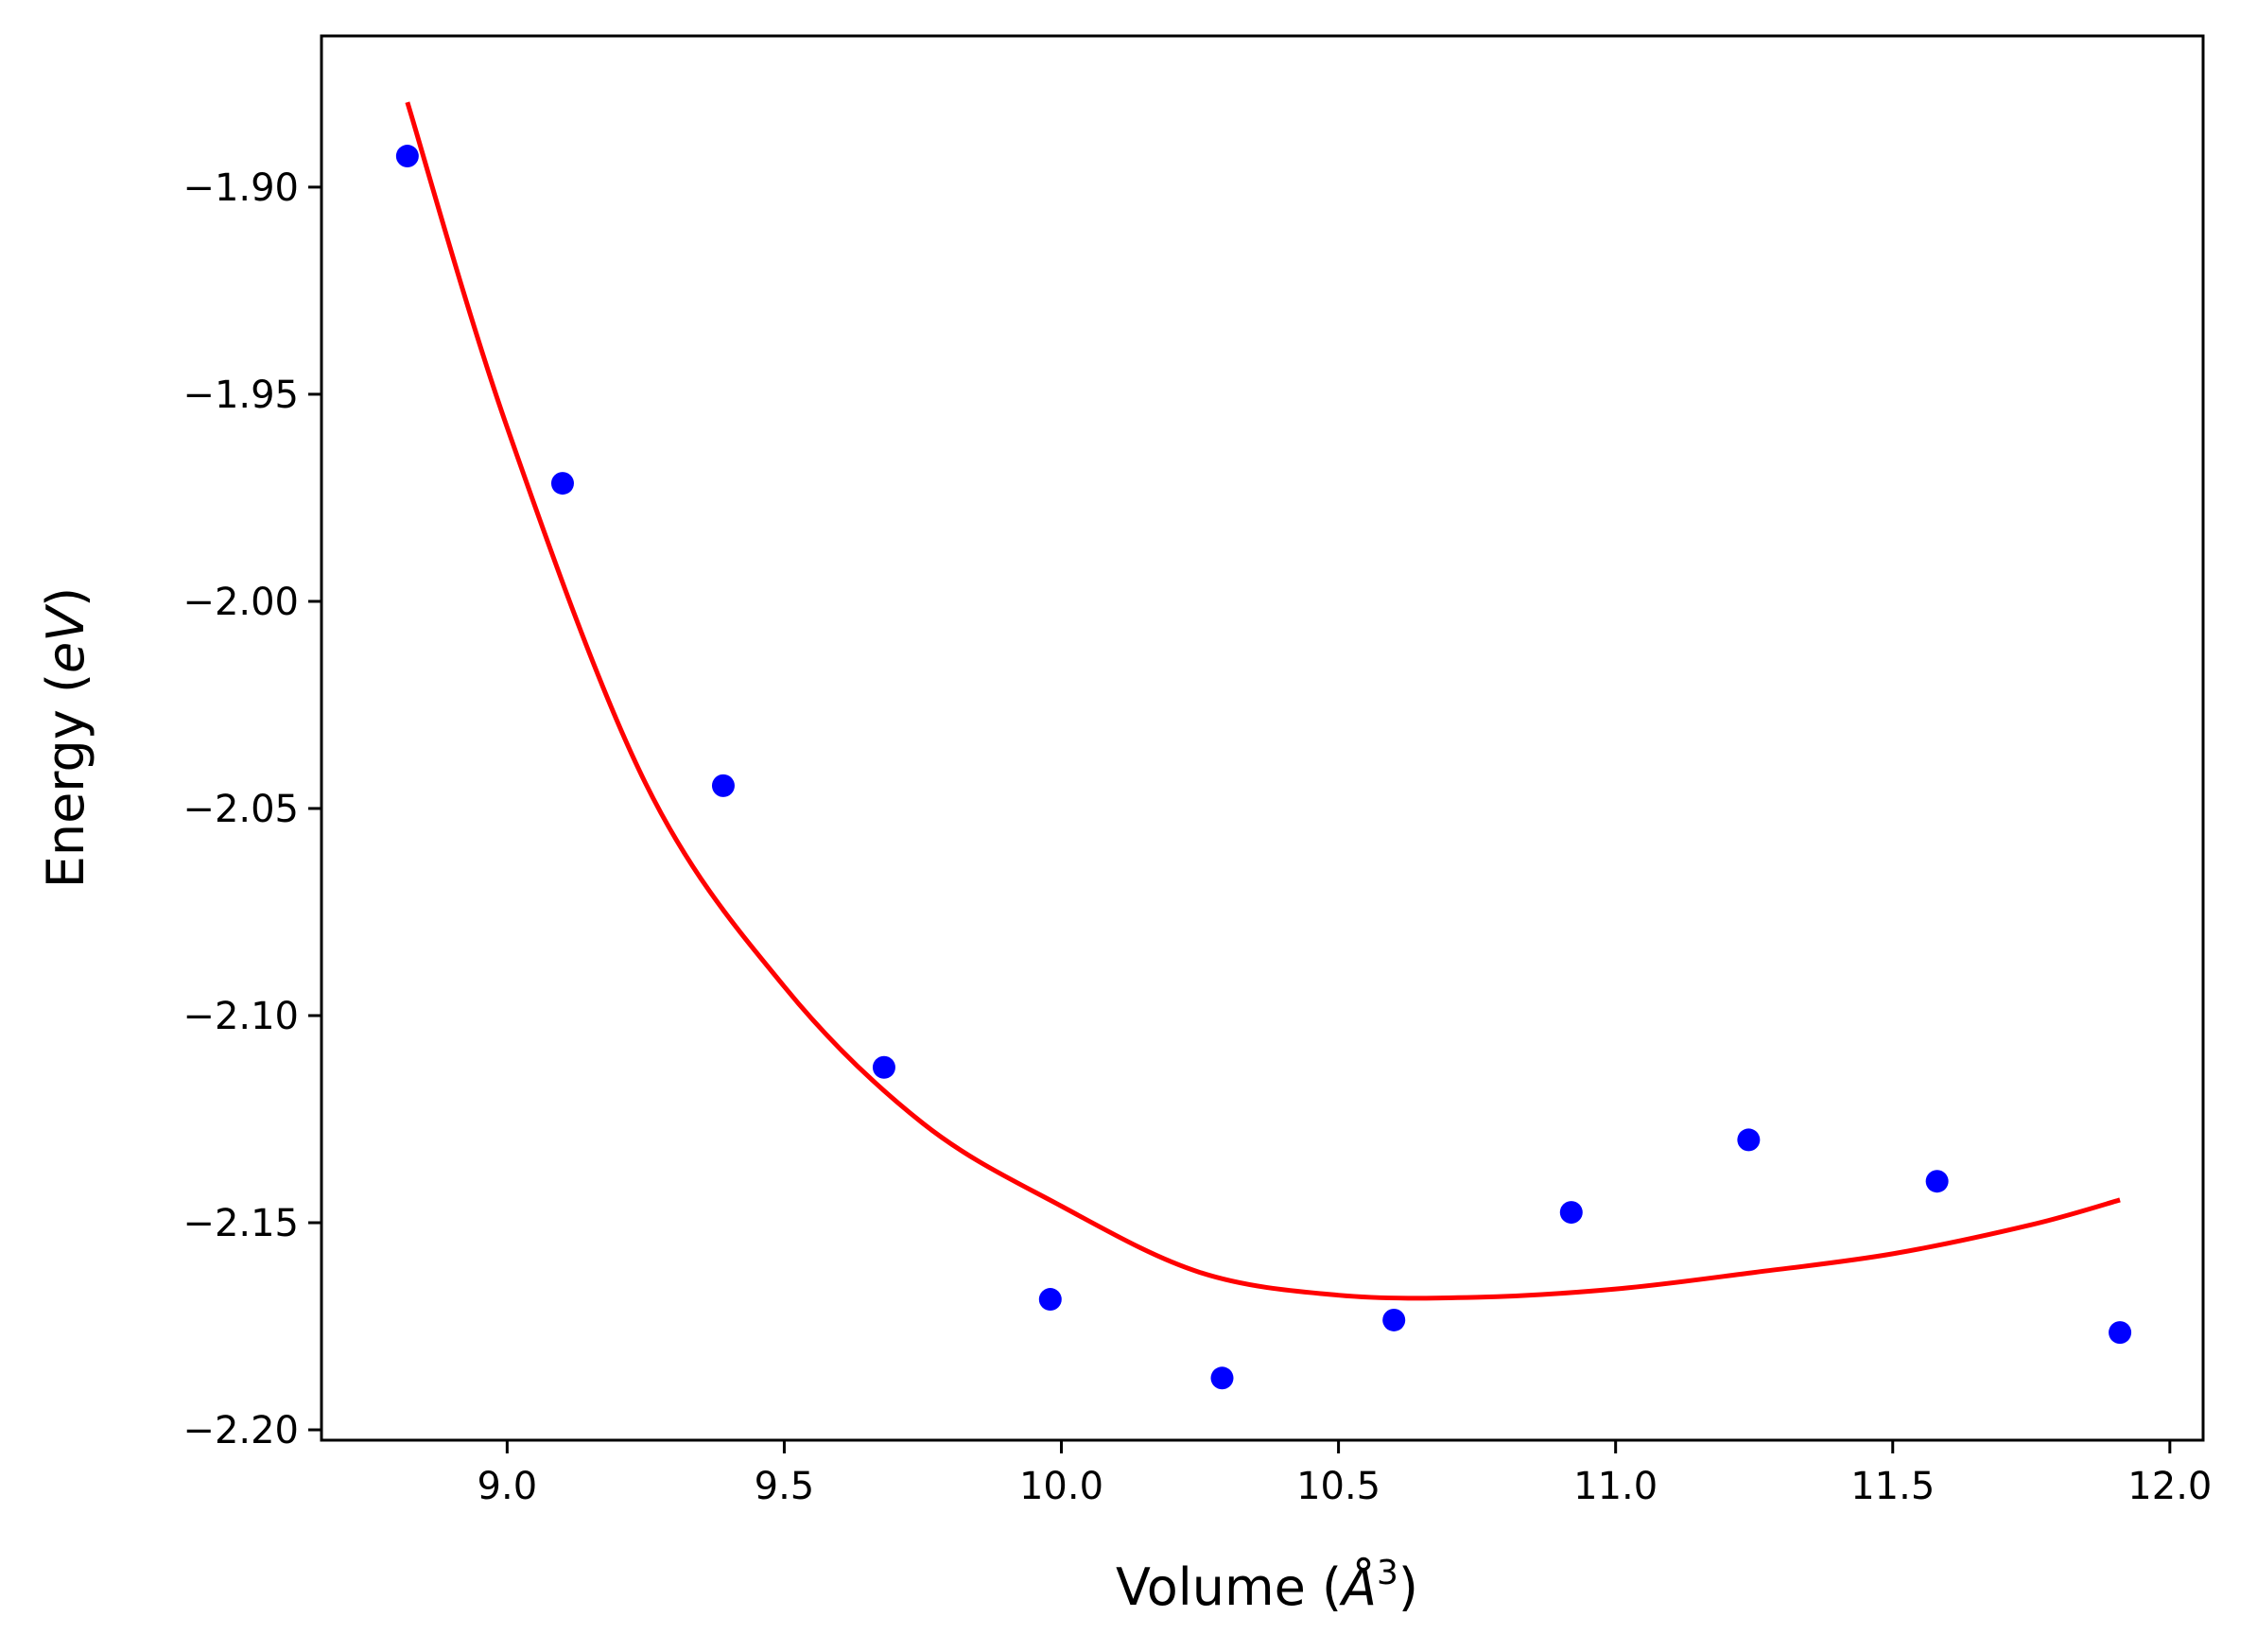  Describe the element at coordinates (240, 1224) in the screenshot. I see `y-tick-label: −2.15` at that location.